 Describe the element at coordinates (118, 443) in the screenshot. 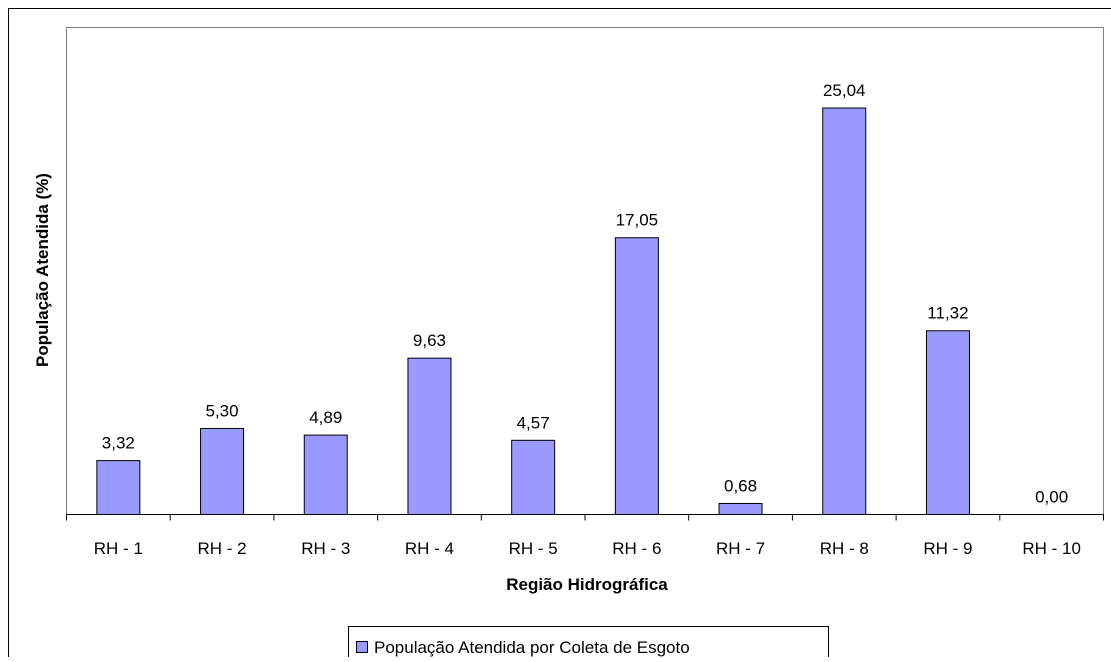

I see `data-label: 3,32` at that location.